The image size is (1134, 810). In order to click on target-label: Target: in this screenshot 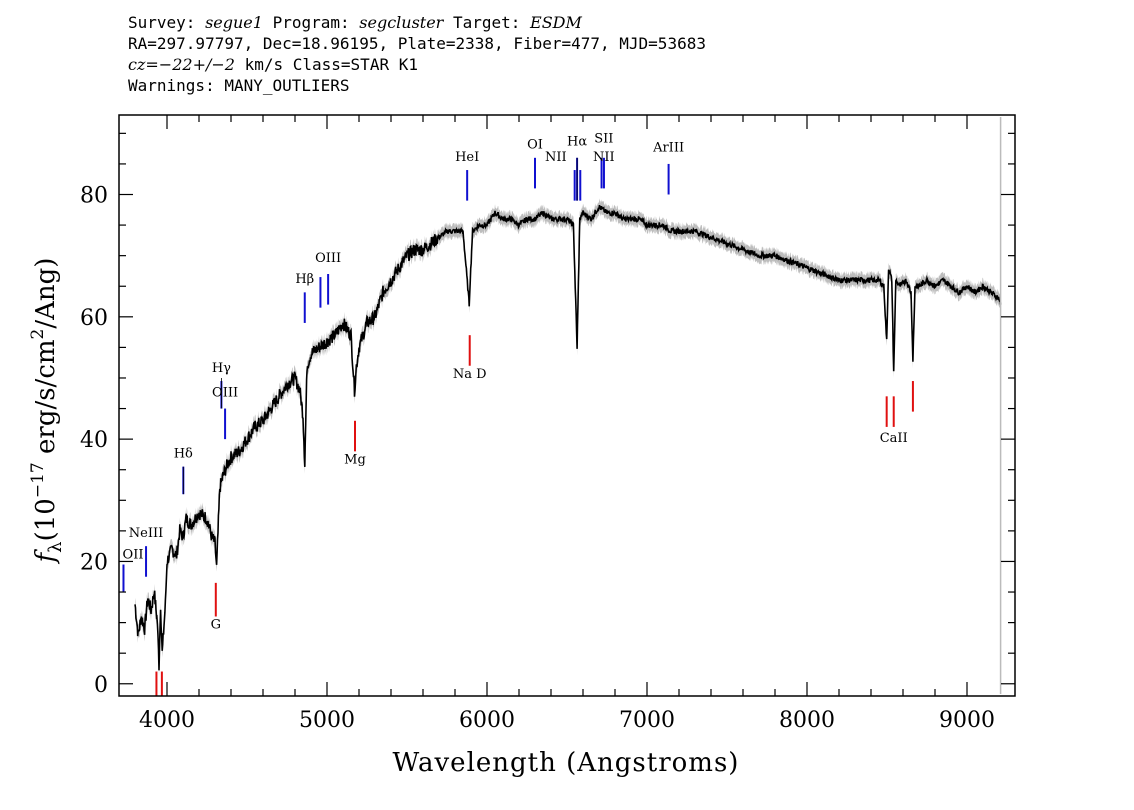, I will do `click(487, 22)`.